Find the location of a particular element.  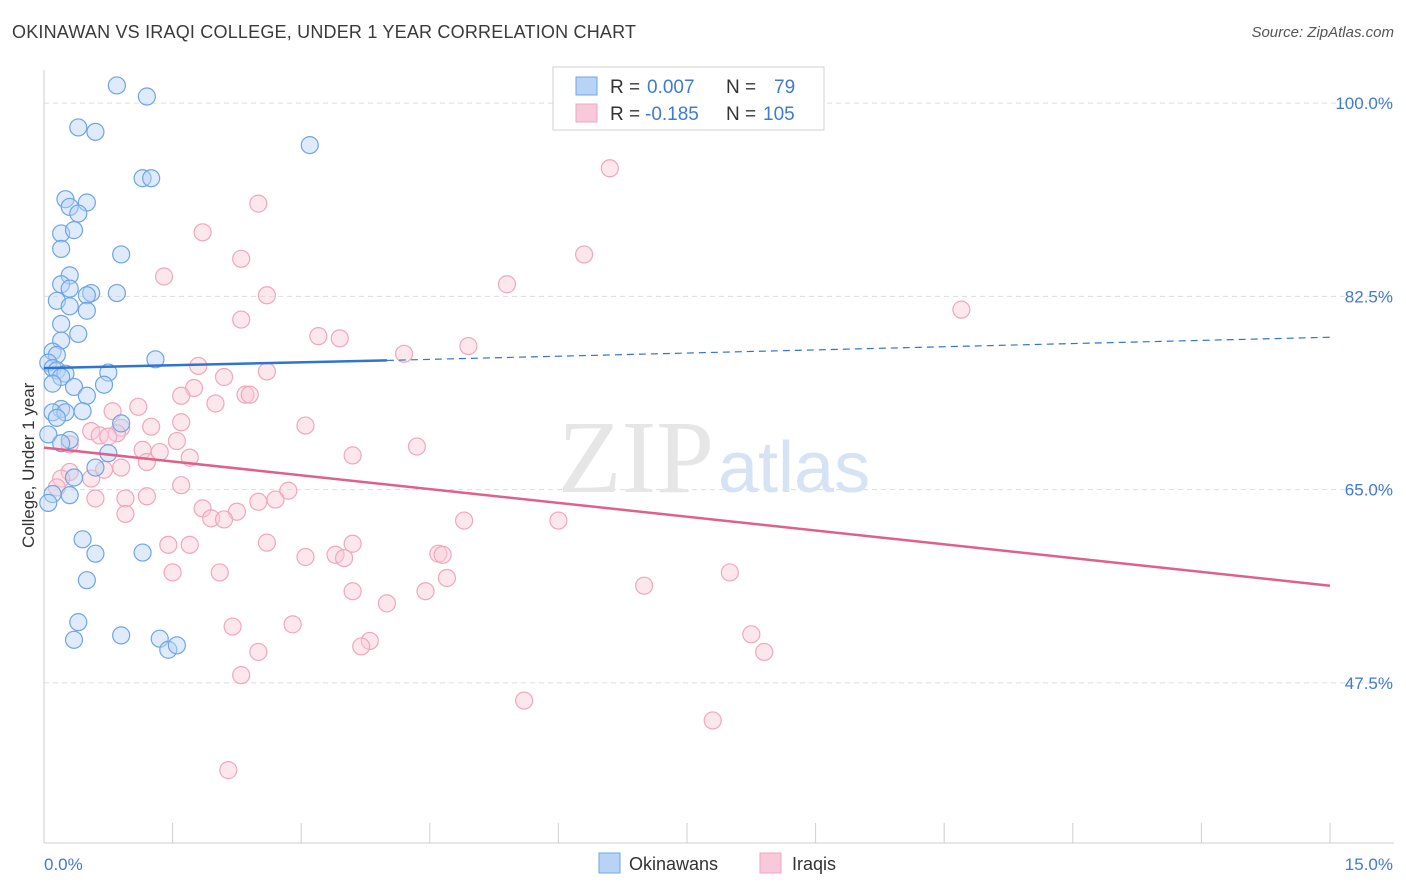

series-legend: Okinawans Iraqis is located at coordinates (717, 863).